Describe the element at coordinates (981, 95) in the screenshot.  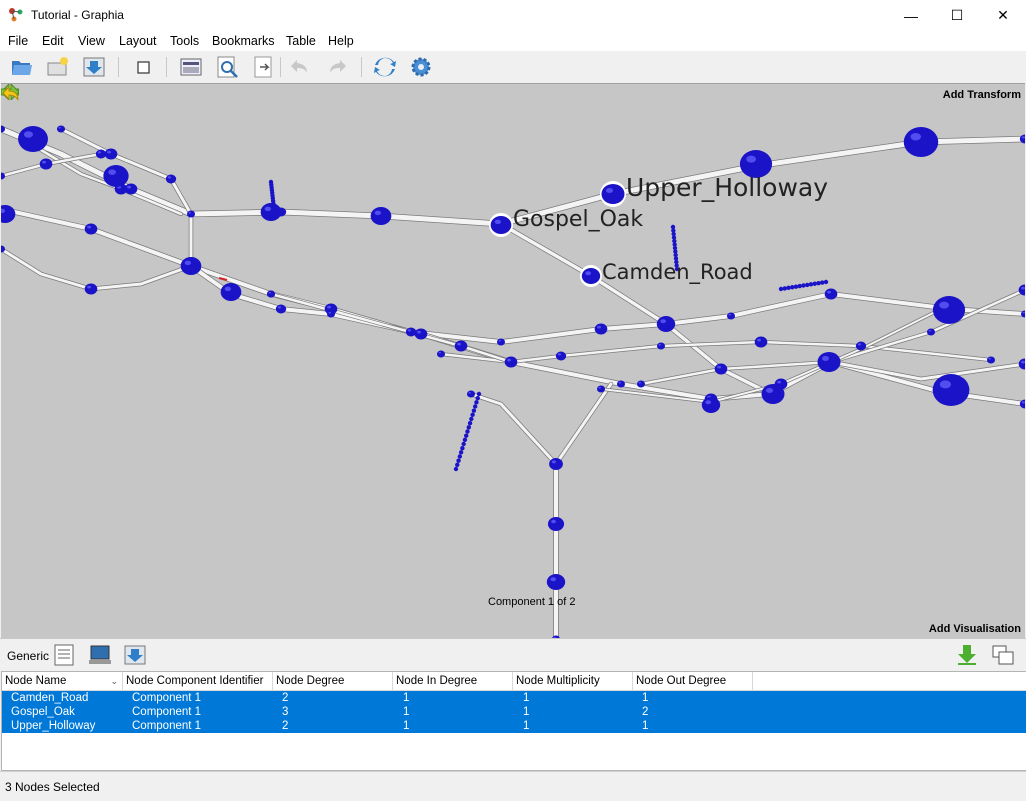
I see `add-transform-link: Add Transform` at that location.